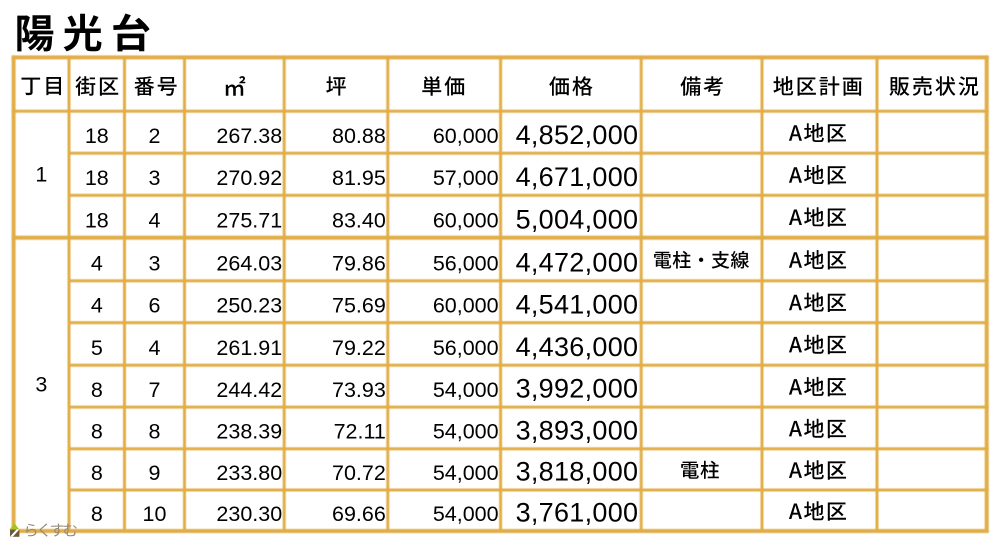  Describe the element at coordinates (577, 304) in the screenshot. I see `svg-text: 4,541,000` at that location.